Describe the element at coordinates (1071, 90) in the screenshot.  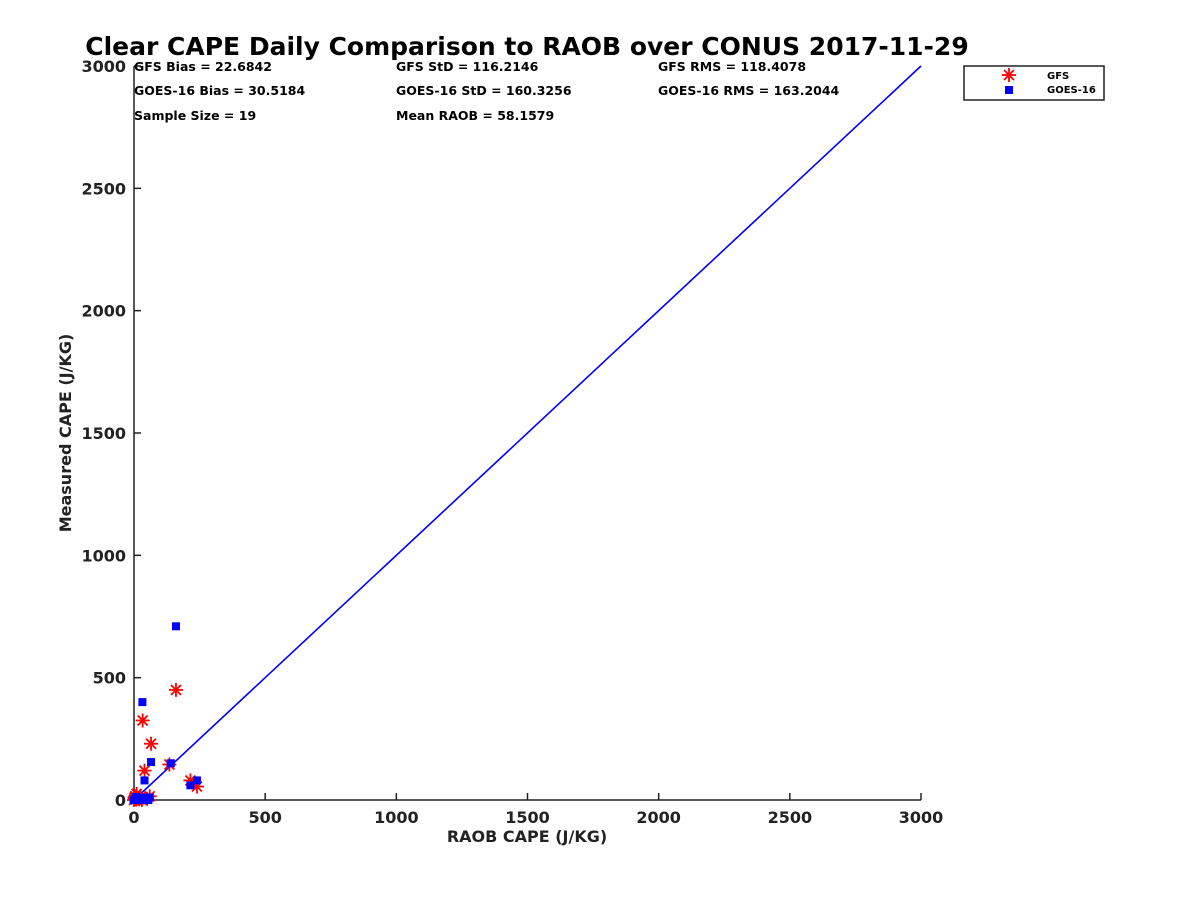
I see `legend-goes16-label: GOES-16` at that location.